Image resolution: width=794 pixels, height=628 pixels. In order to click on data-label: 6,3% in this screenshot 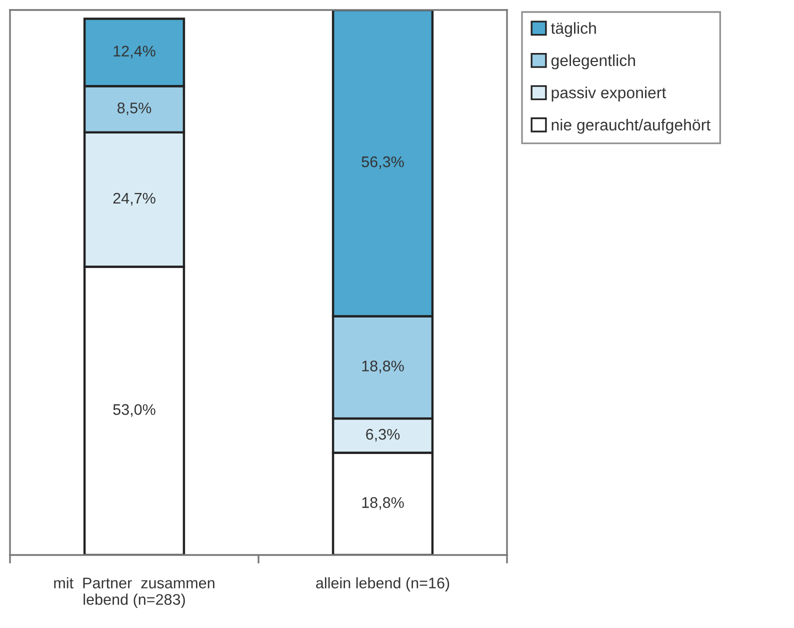, I will do `click(383, 435)`.